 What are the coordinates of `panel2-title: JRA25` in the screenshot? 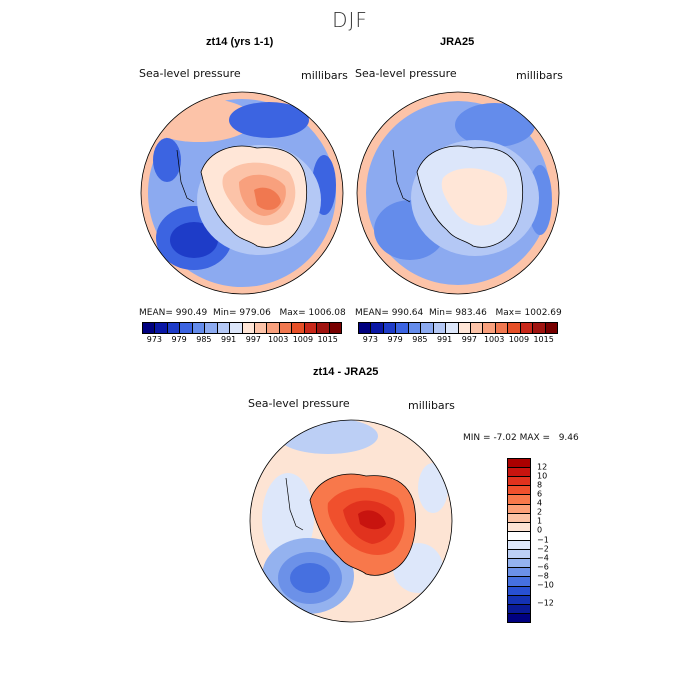 It's located at (457, 42).